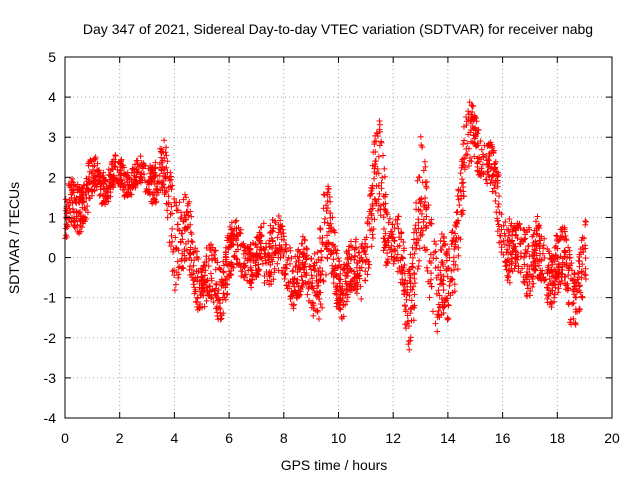  Describe the element at coordinates (65, 438) in the screenshot. I see `x-tick-label: 0` at that location.